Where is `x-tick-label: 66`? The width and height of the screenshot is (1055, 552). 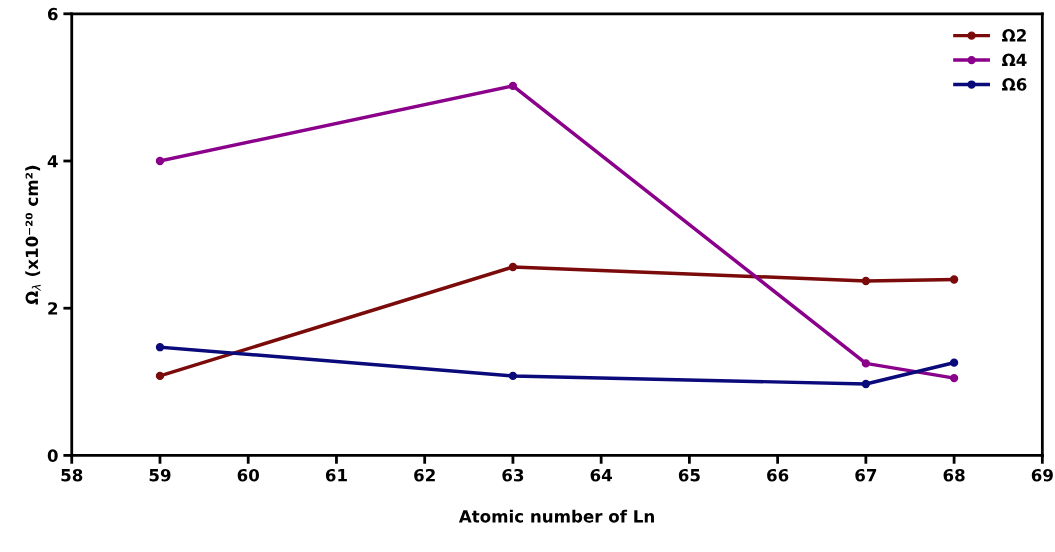 x-tick-label: 66 is located at coordinates (778, 475).